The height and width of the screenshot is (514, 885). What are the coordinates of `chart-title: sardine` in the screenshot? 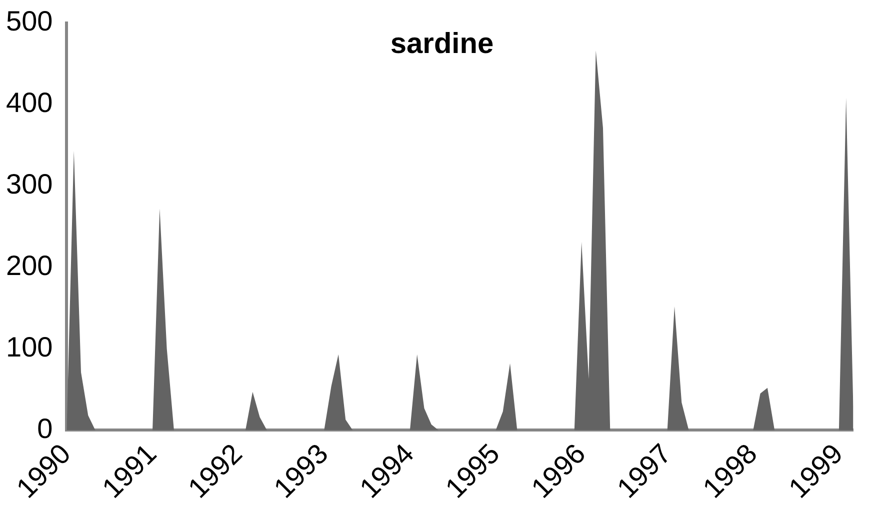 It's located at (442, 44).